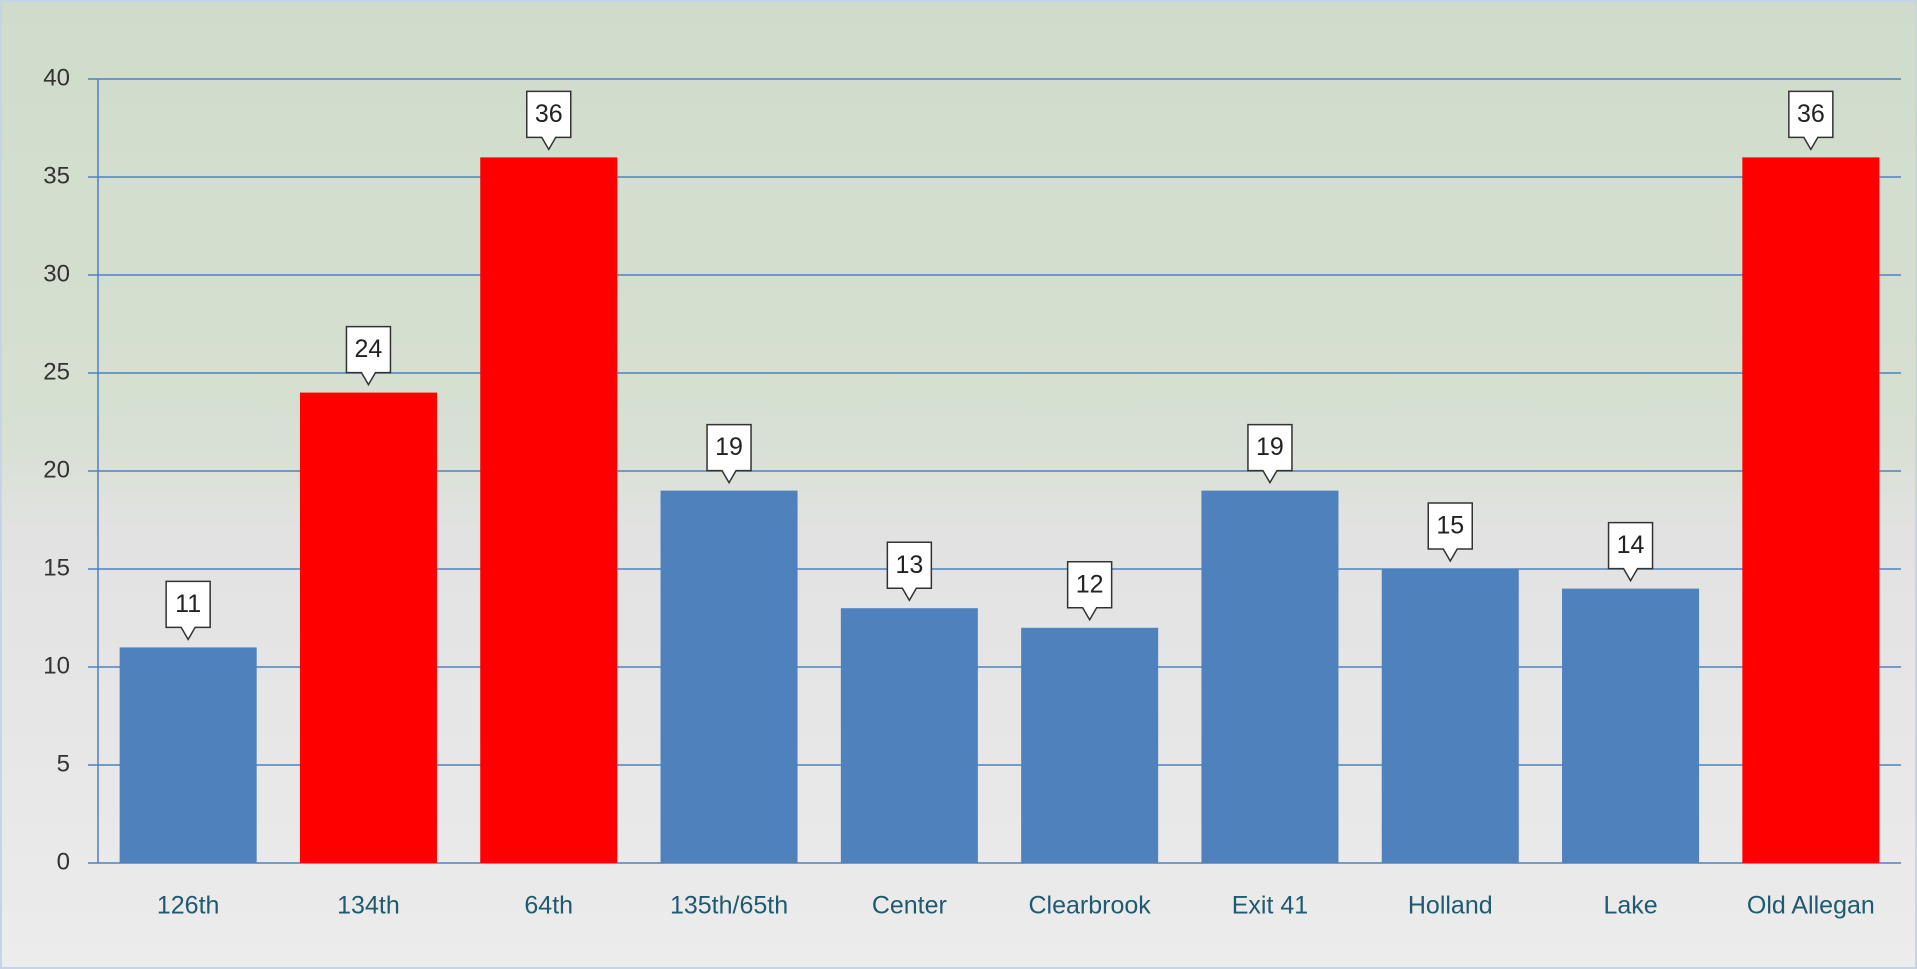 The image size is (1917, 969). I want to click on y-tick-label: 0, so click(63, 861).